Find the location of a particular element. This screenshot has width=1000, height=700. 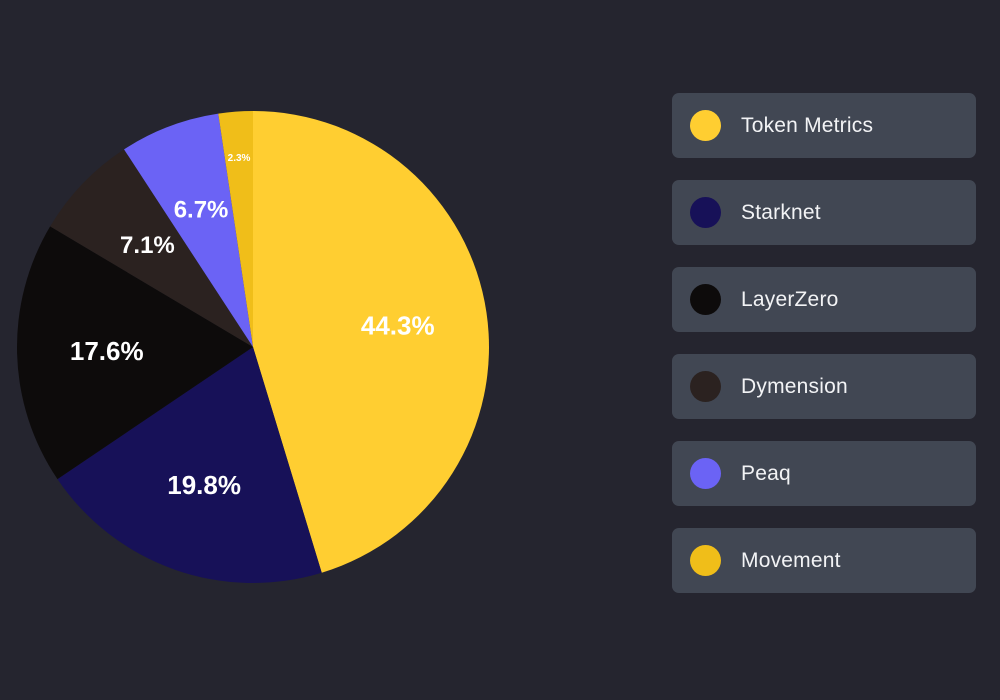

pie-slice-value-label: 17.6% is located at coordinates (107, 351).